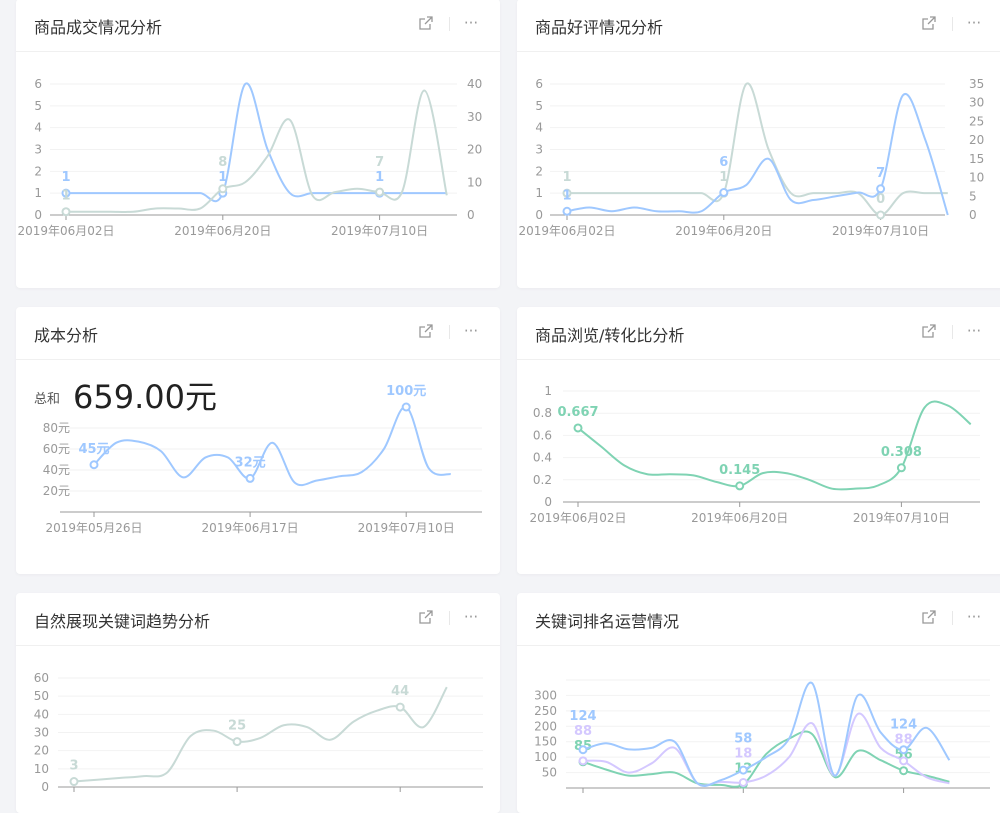 This screenshot has height=813, width=1000. Describe the element at coordinates (66, 335) in the screenshot. I see `card-title: 成本分析` at that location.